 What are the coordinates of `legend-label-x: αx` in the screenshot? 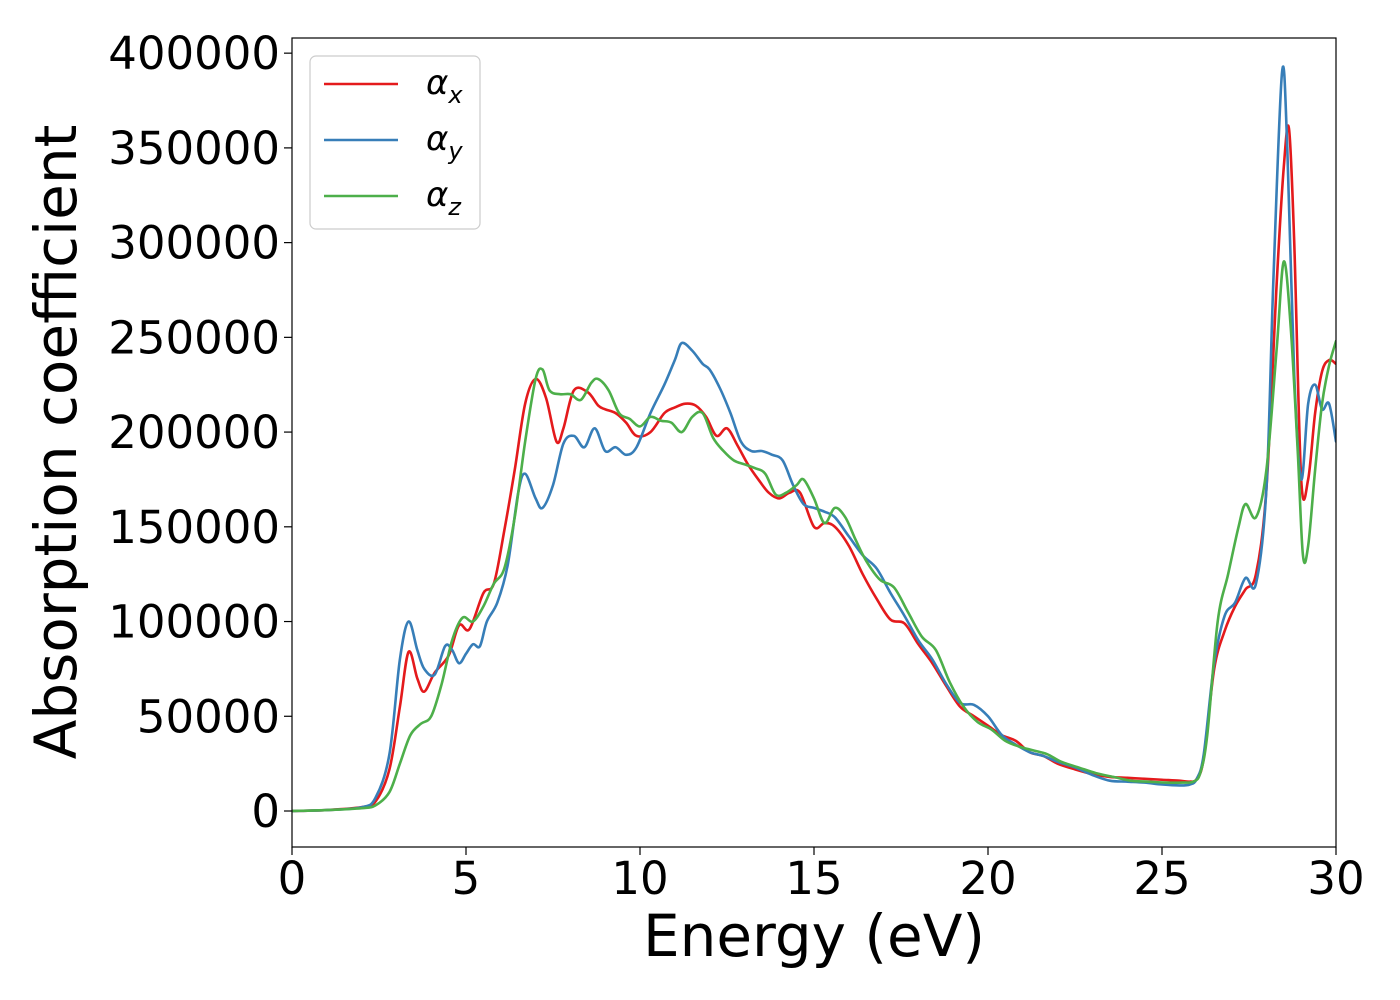 It's located at (444, 86).